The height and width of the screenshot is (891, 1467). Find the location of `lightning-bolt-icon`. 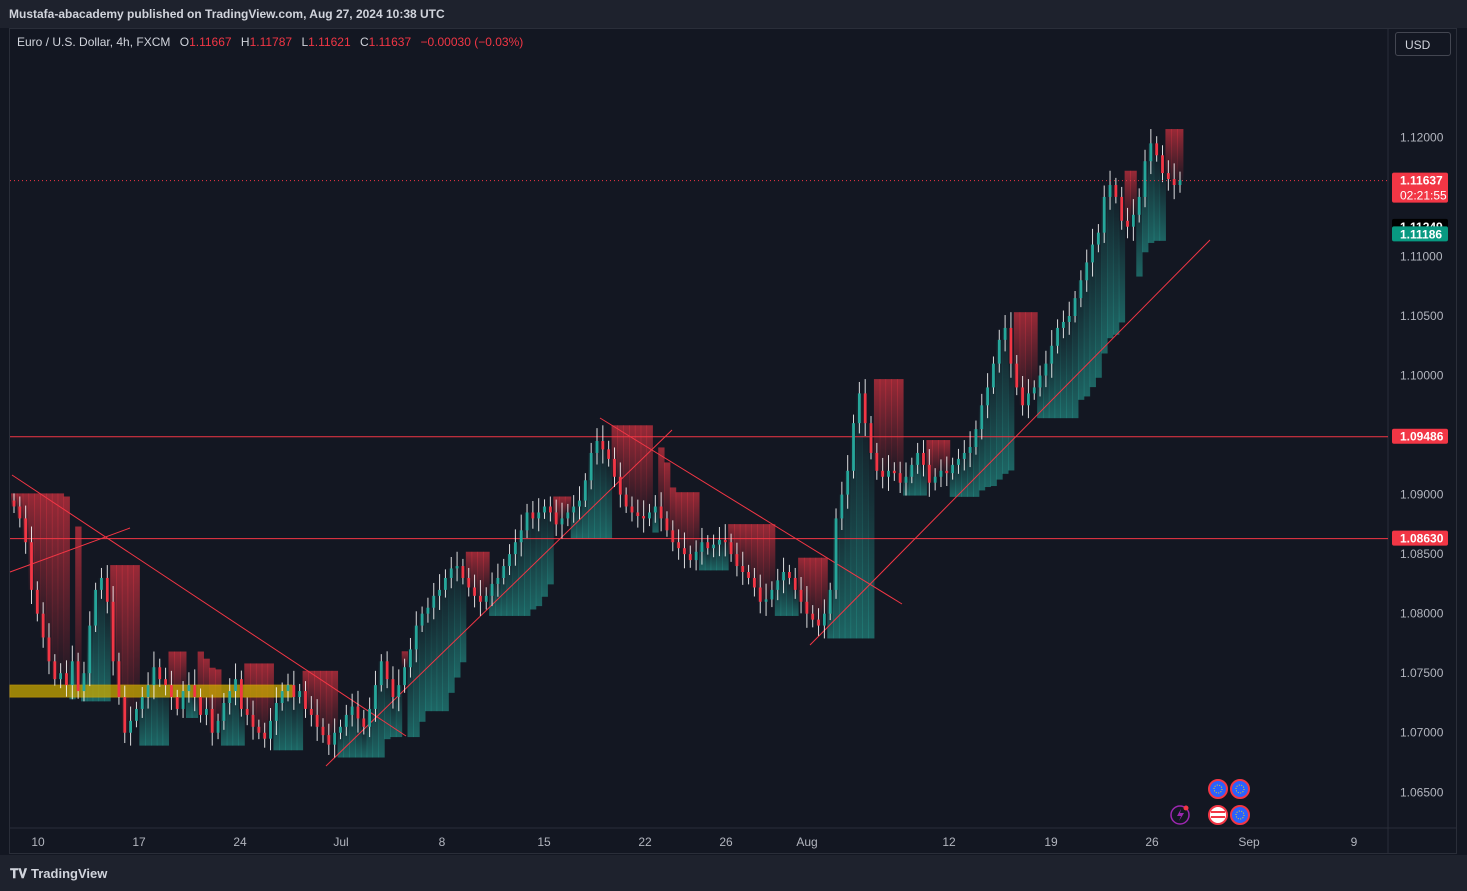

lightning-bolt-icon is located at coordinates (1180, 815).